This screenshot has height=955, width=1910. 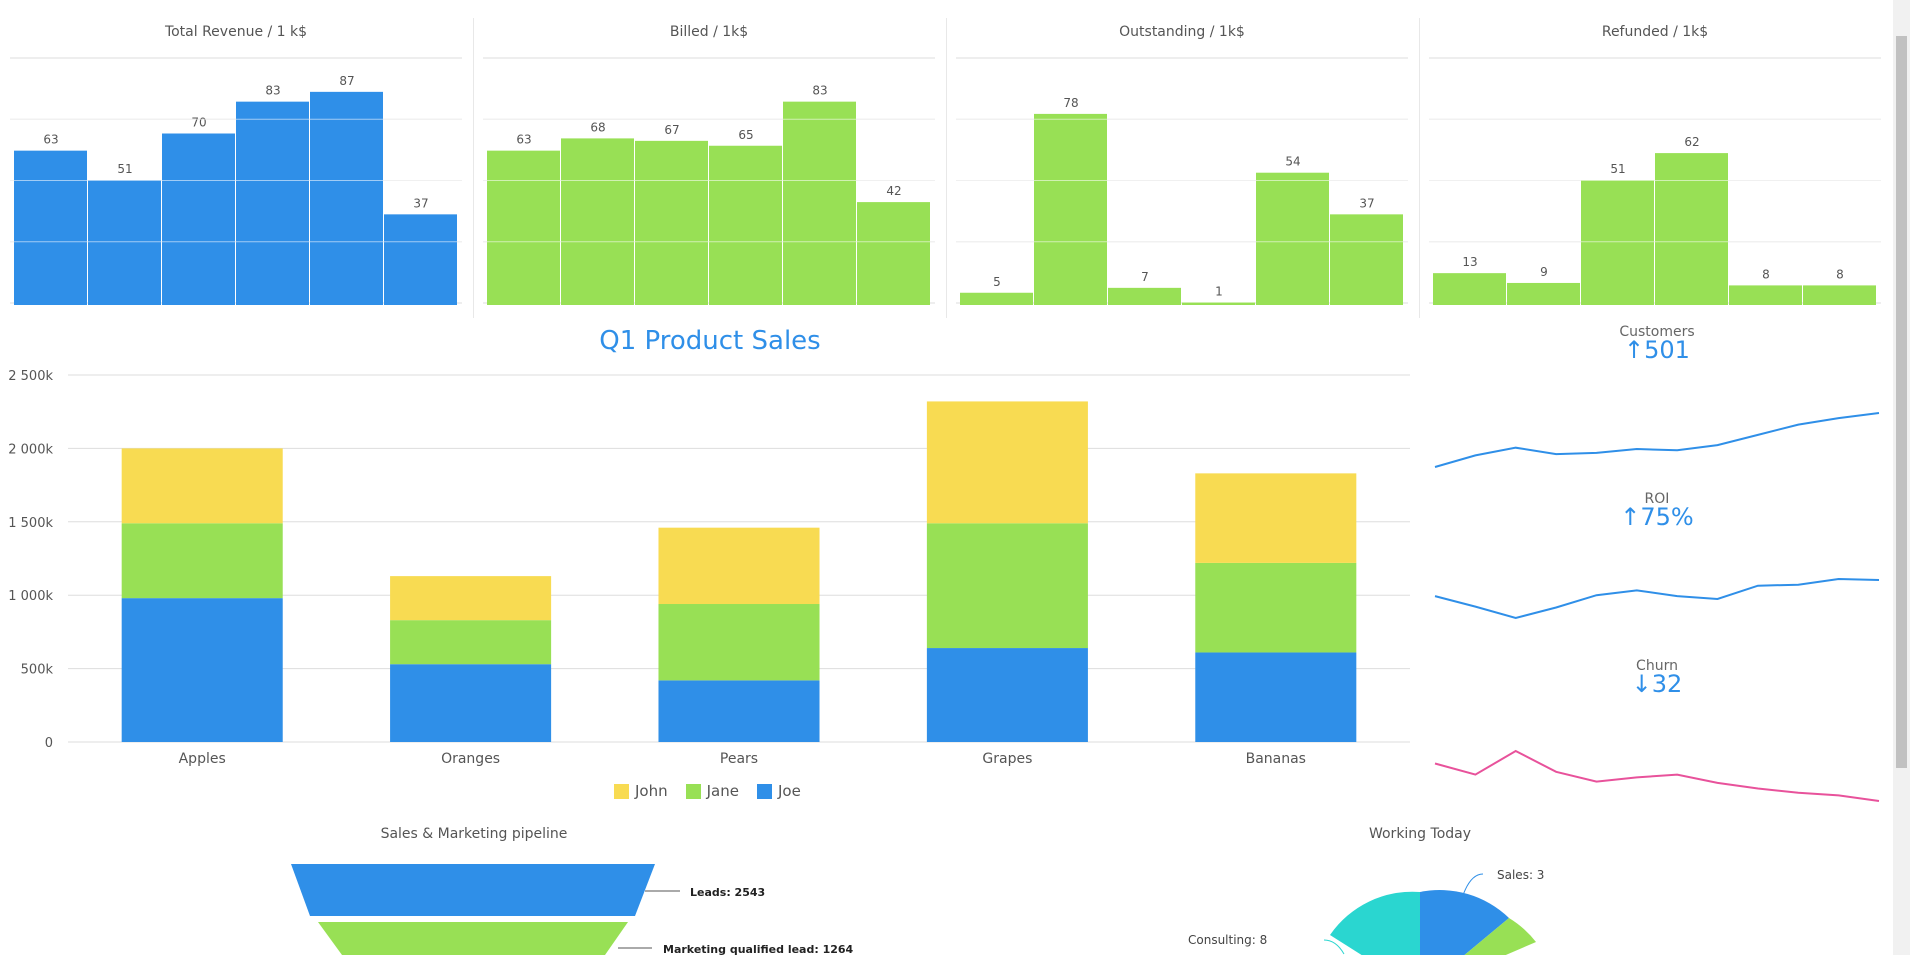 I want to click on scrollbar-thumb, so click(x=1901, y=402).